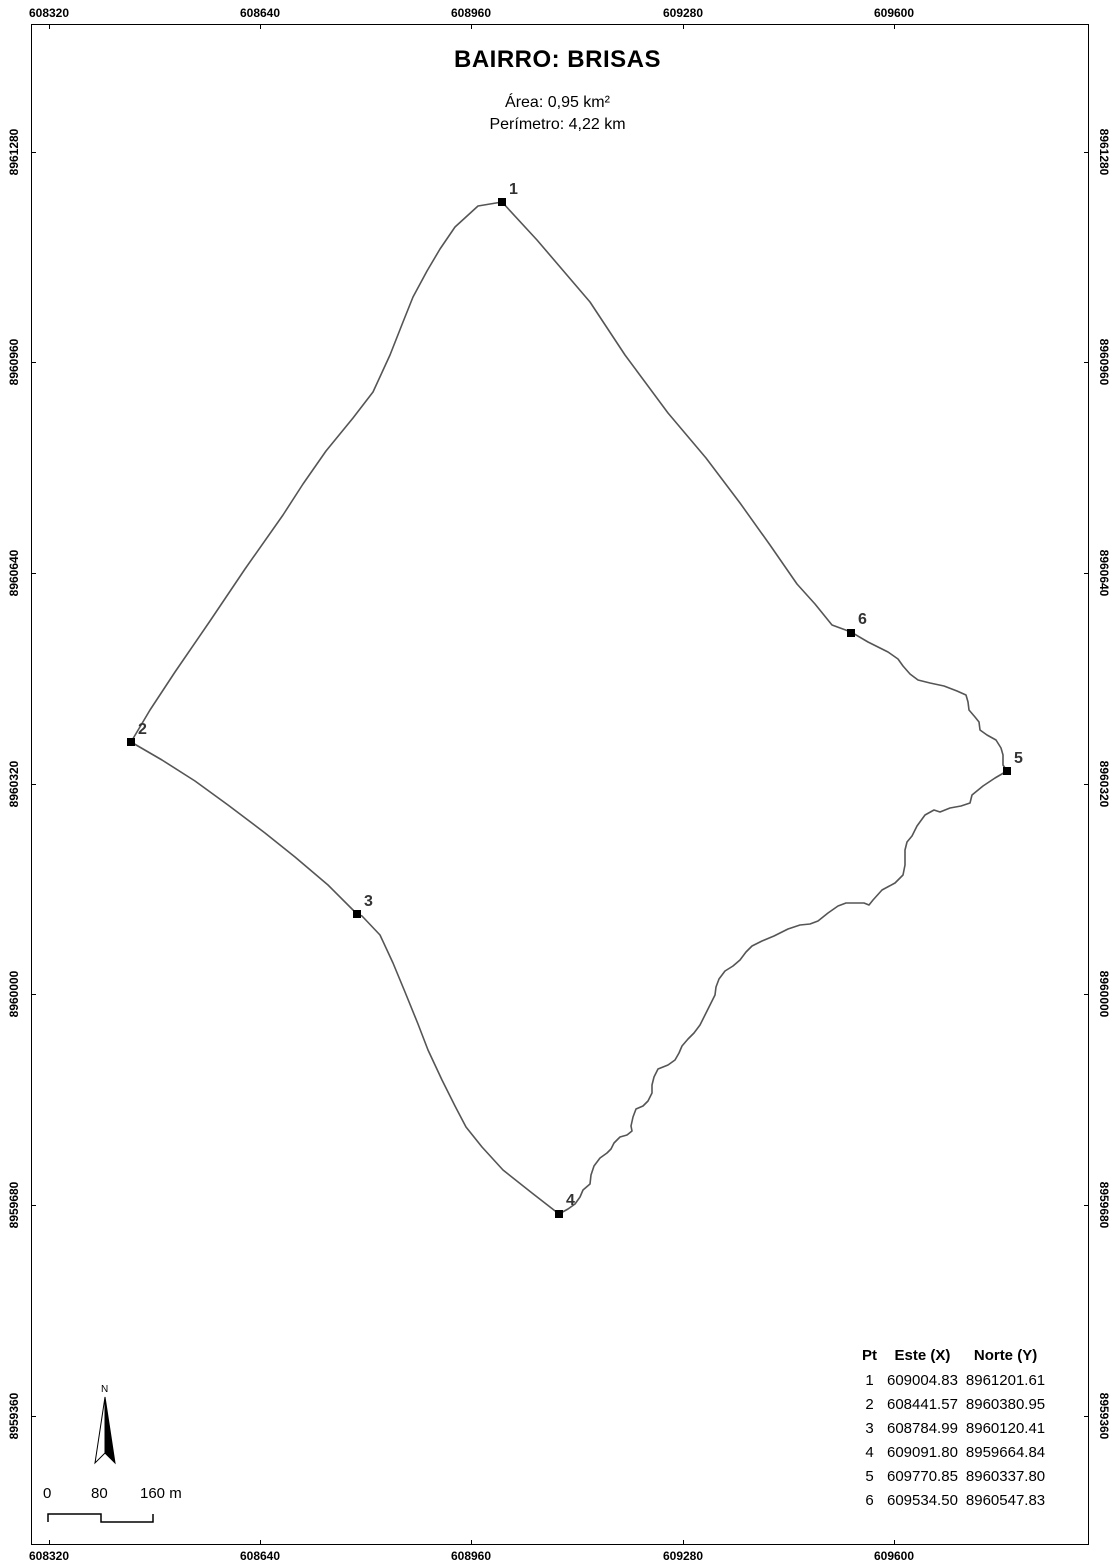 This screenshot has width=1115, height=1566. Describe the element at coordinates (922, 1476) in the screenshot. I see `este-cell: 609770.85` at that location.